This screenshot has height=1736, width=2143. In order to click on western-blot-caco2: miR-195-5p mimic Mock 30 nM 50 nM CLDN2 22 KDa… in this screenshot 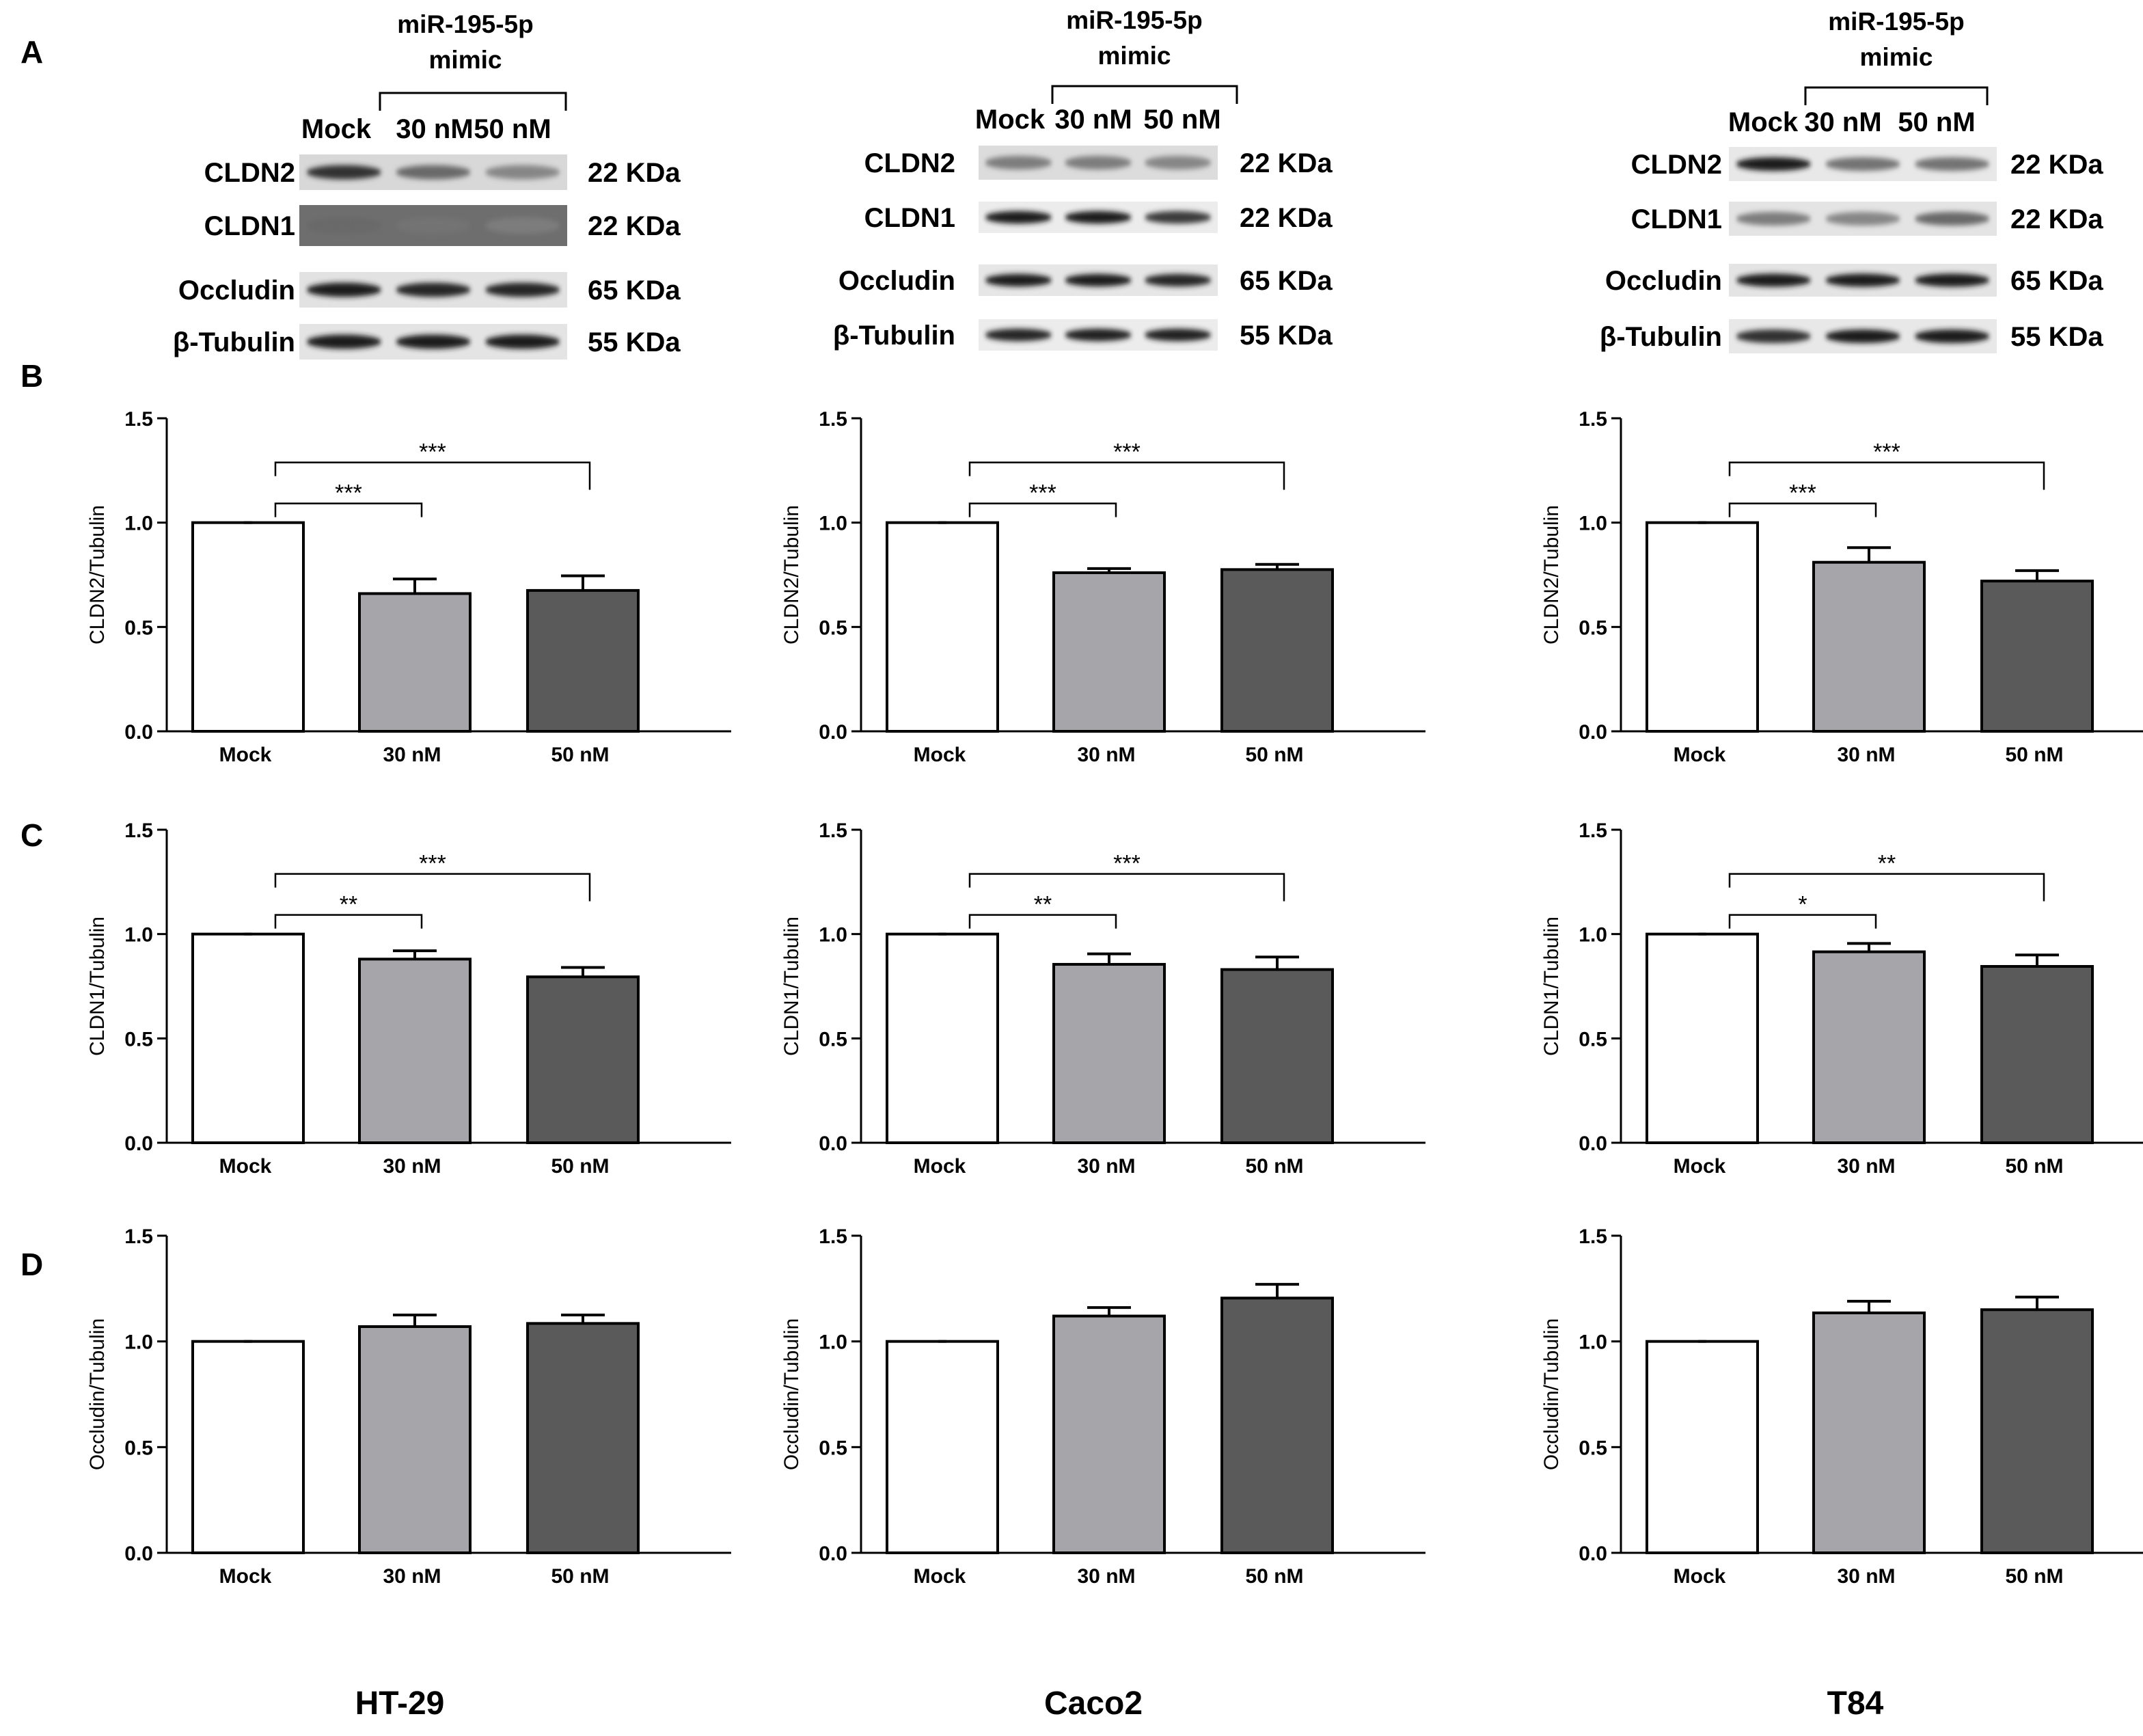, I will do `click(1083, 178)`.